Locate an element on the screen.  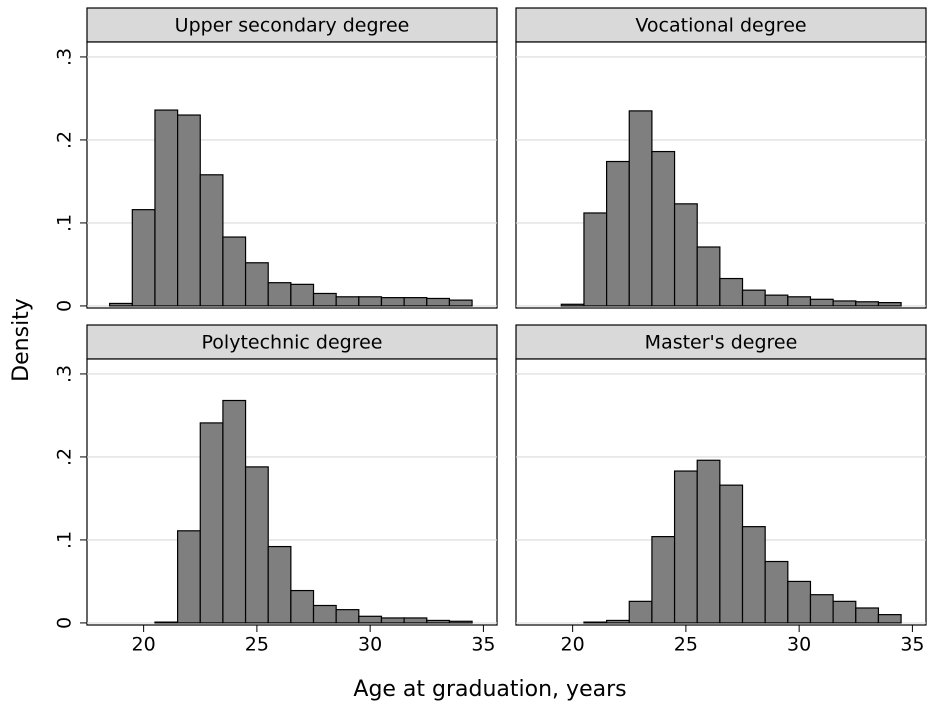
panel-title: Upper secondary degree is located at coordinates (292, 26).